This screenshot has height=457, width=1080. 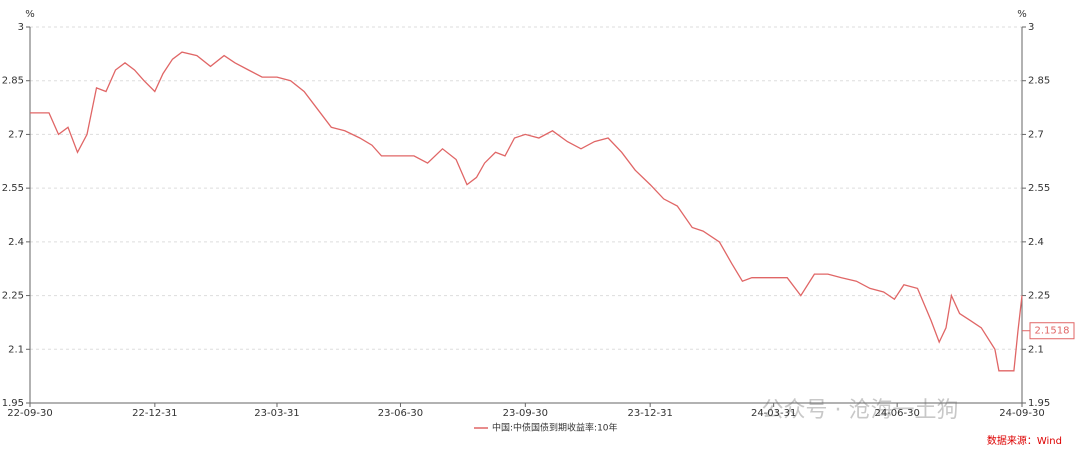 I want to click on last-value-box, so click(x=1052, y=331).